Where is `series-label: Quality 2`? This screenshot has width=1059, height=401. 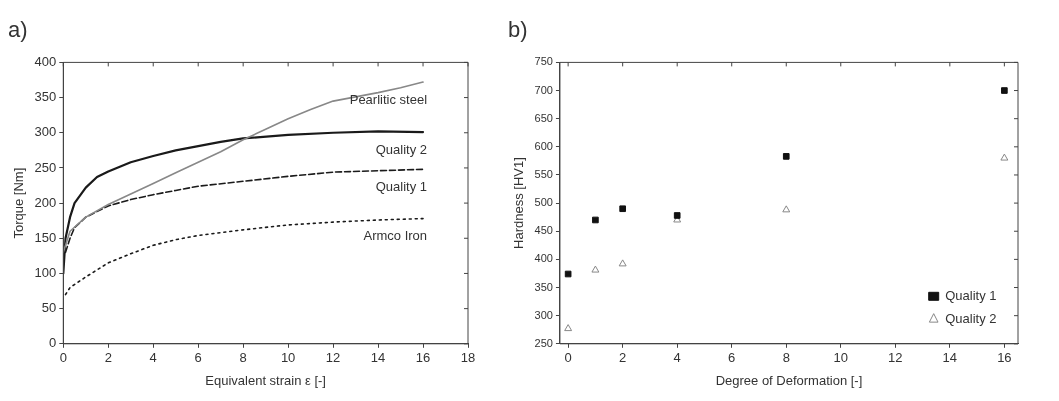 series-label: Quality 2 is located at coordinates (401, 149).